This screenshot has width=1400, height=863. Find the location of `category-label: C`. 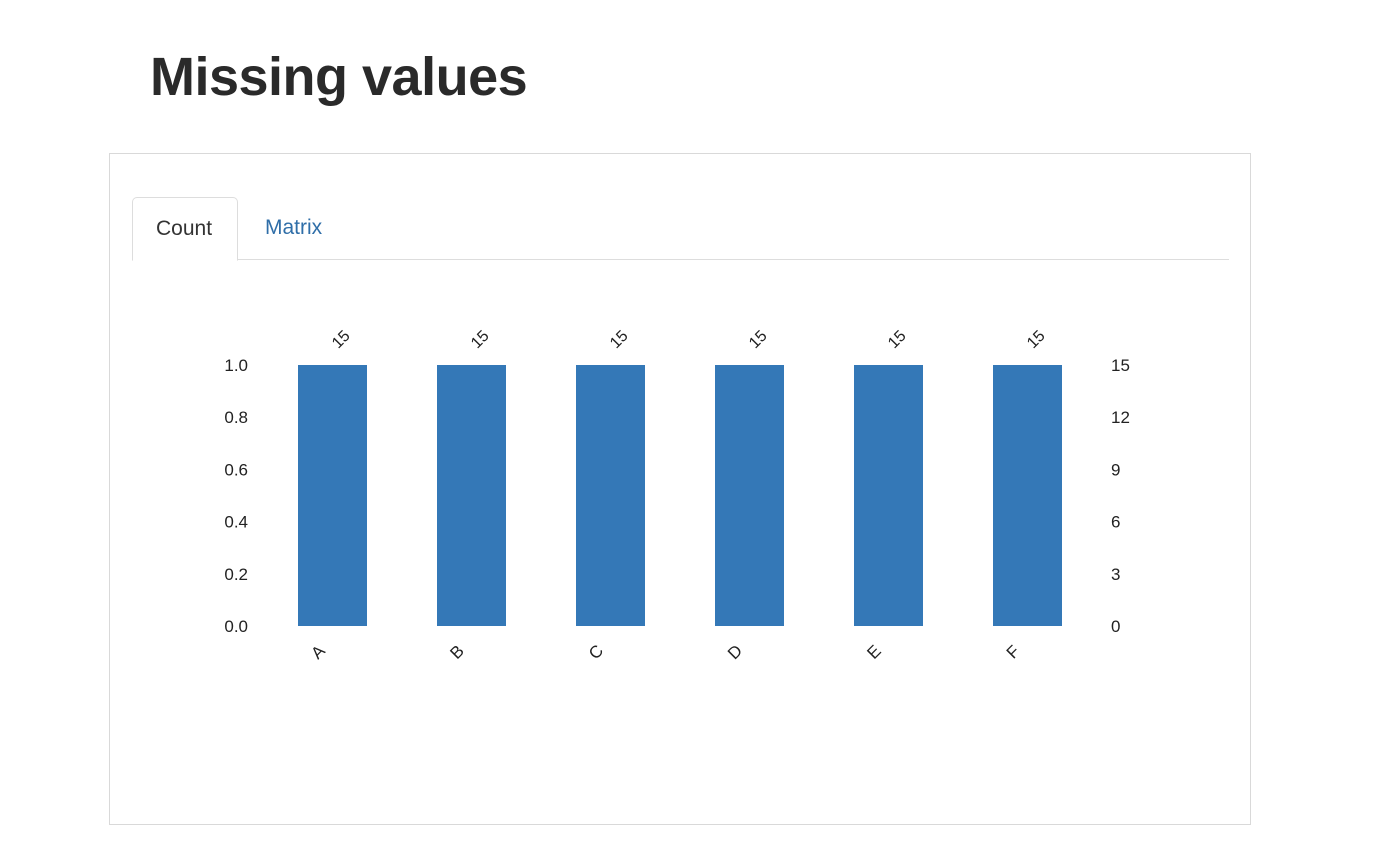

category-label: C is located at coordinates (596, 652).